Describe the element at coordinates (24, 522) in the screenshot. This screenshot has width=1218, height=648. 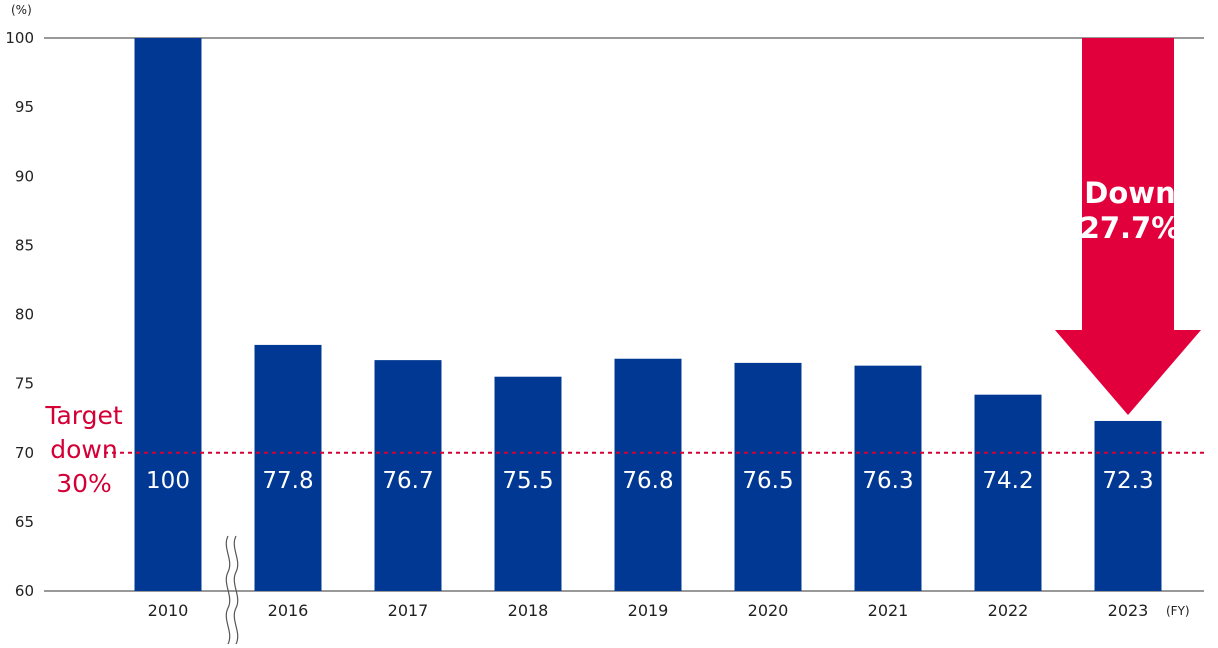
I see `y-tick-label: 65` at that location.